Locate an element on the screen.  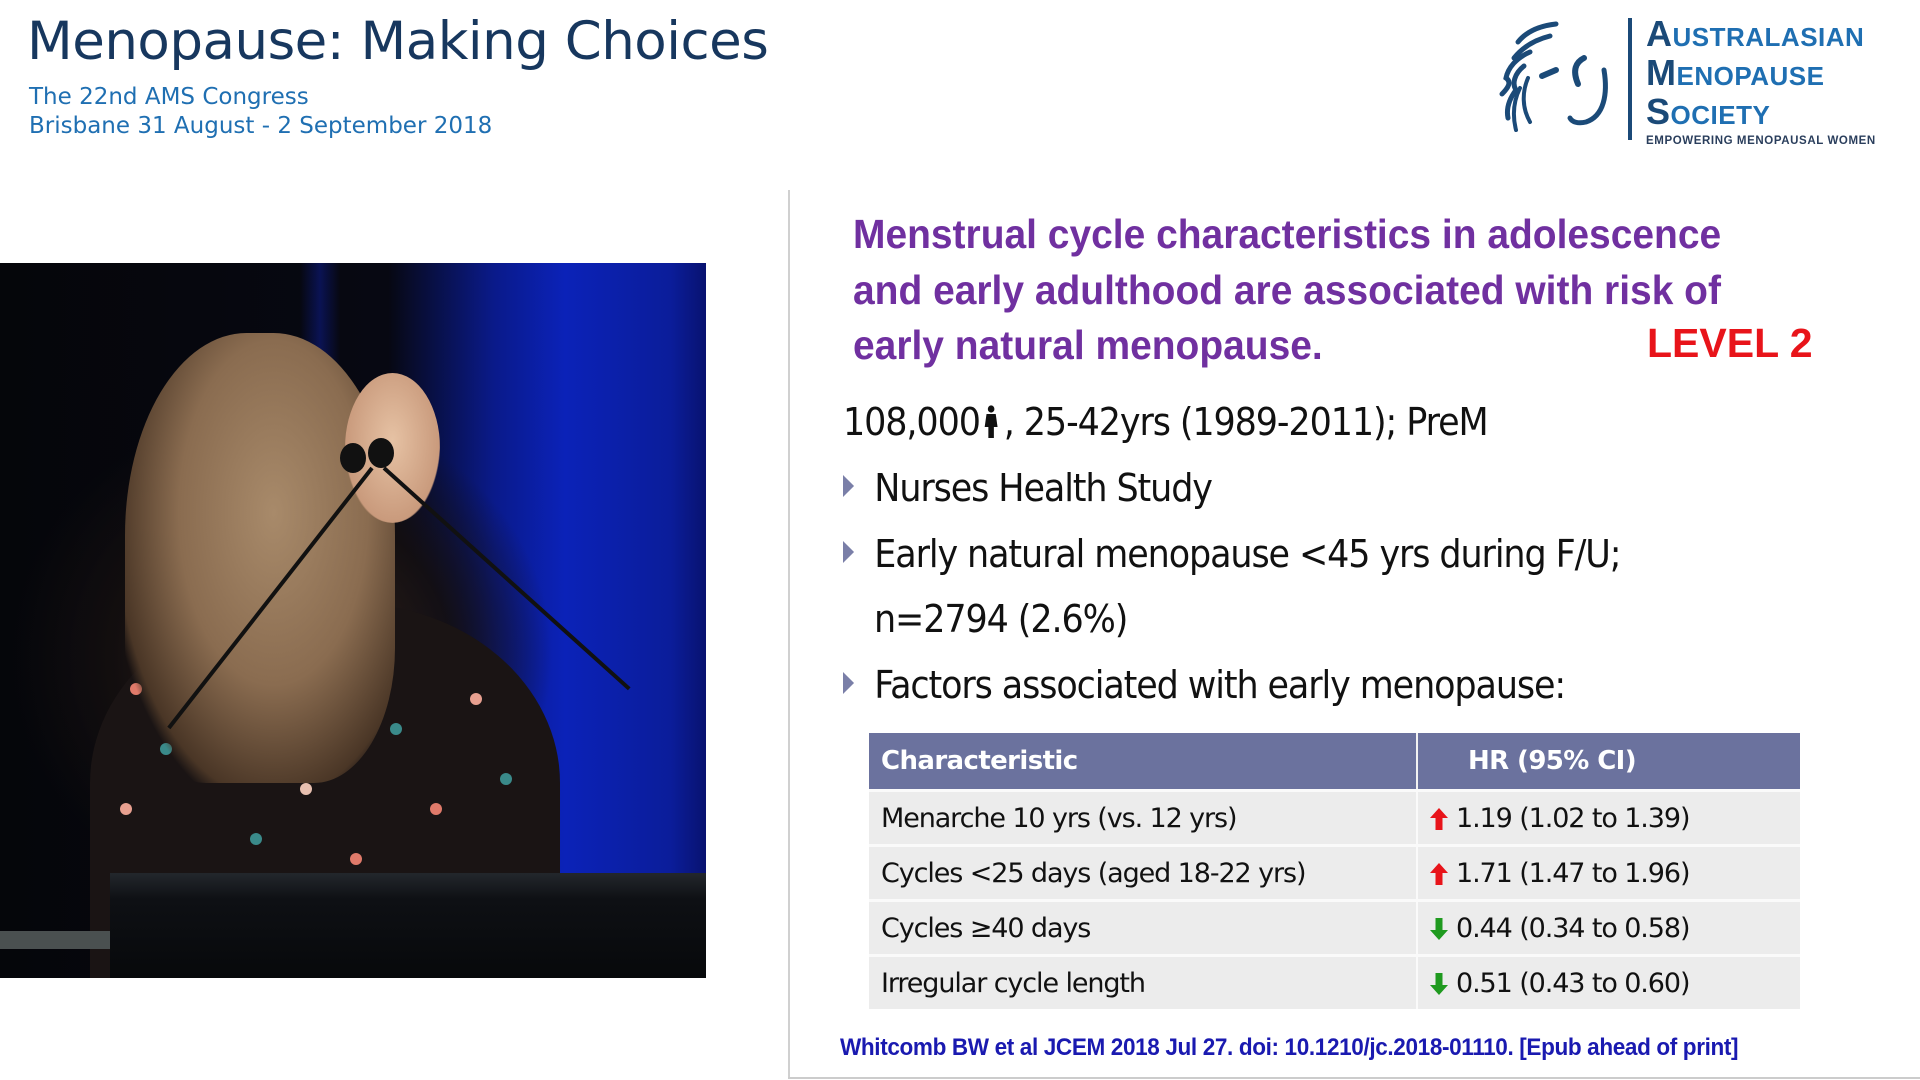
logo-text: S is located at coordinates (1658, 111).